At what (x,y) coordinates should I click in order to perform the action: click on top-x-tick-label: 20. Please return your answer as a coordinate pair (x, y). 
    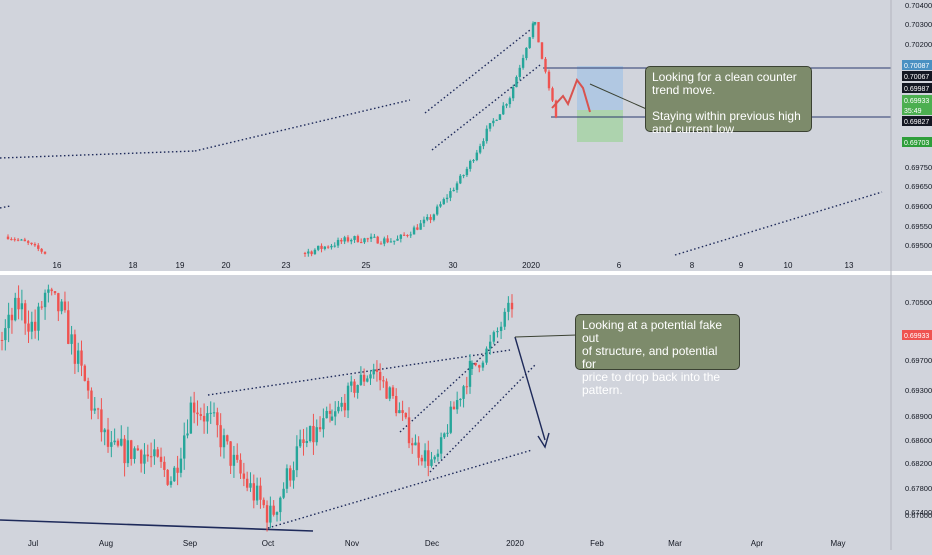
    Looking at the image, I should click on (226, 265).